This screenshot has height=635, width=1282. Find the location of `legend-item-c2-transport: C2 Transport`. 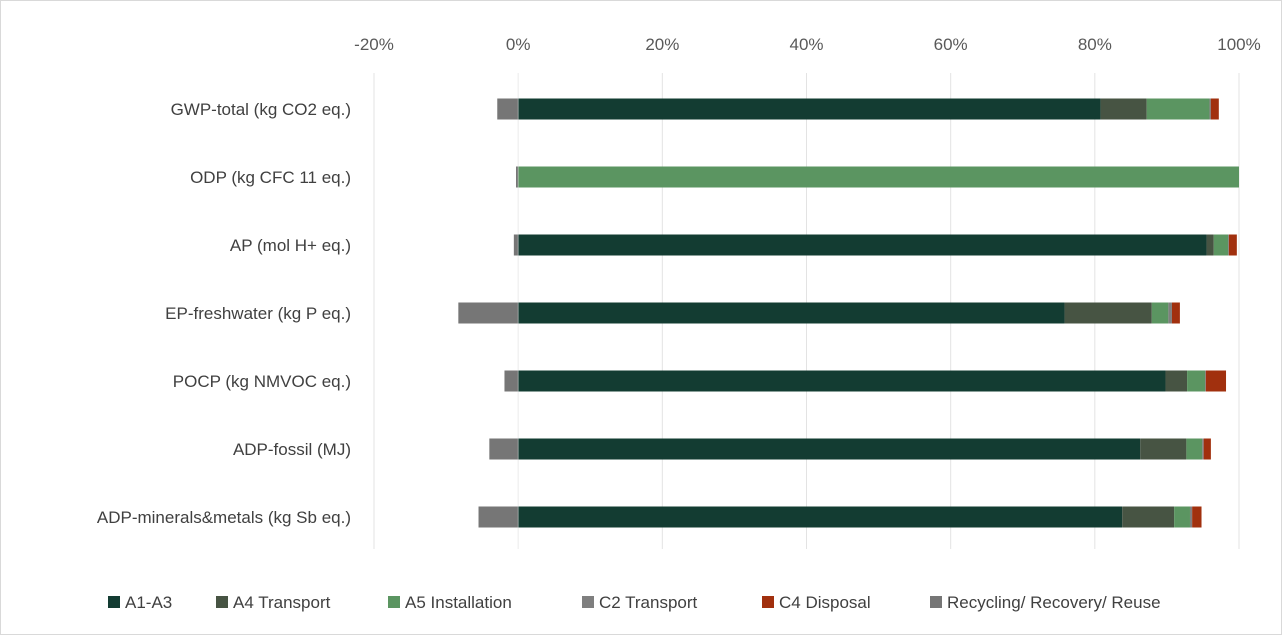

legend-item-c2-transport: C2 Transport is located at coordinates (640, 602).